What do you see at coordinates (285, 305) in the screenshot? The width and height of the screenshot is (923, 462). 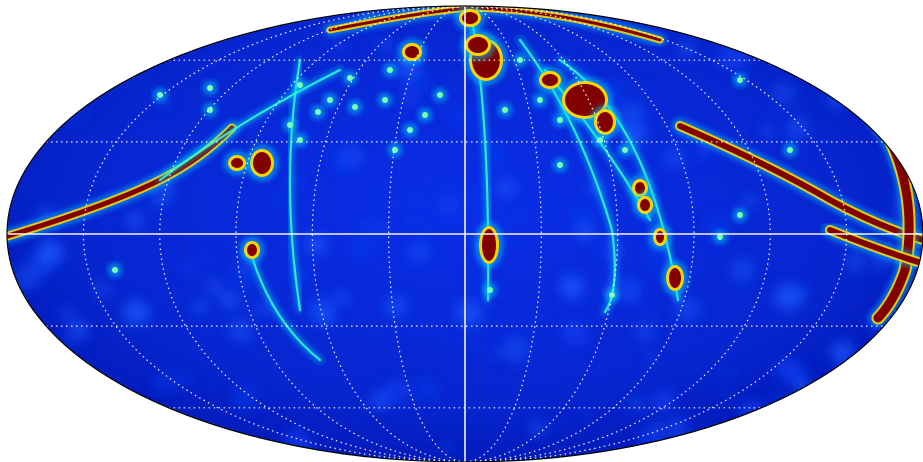 I see `left-lower-arc` at bounding box center [285, 305].